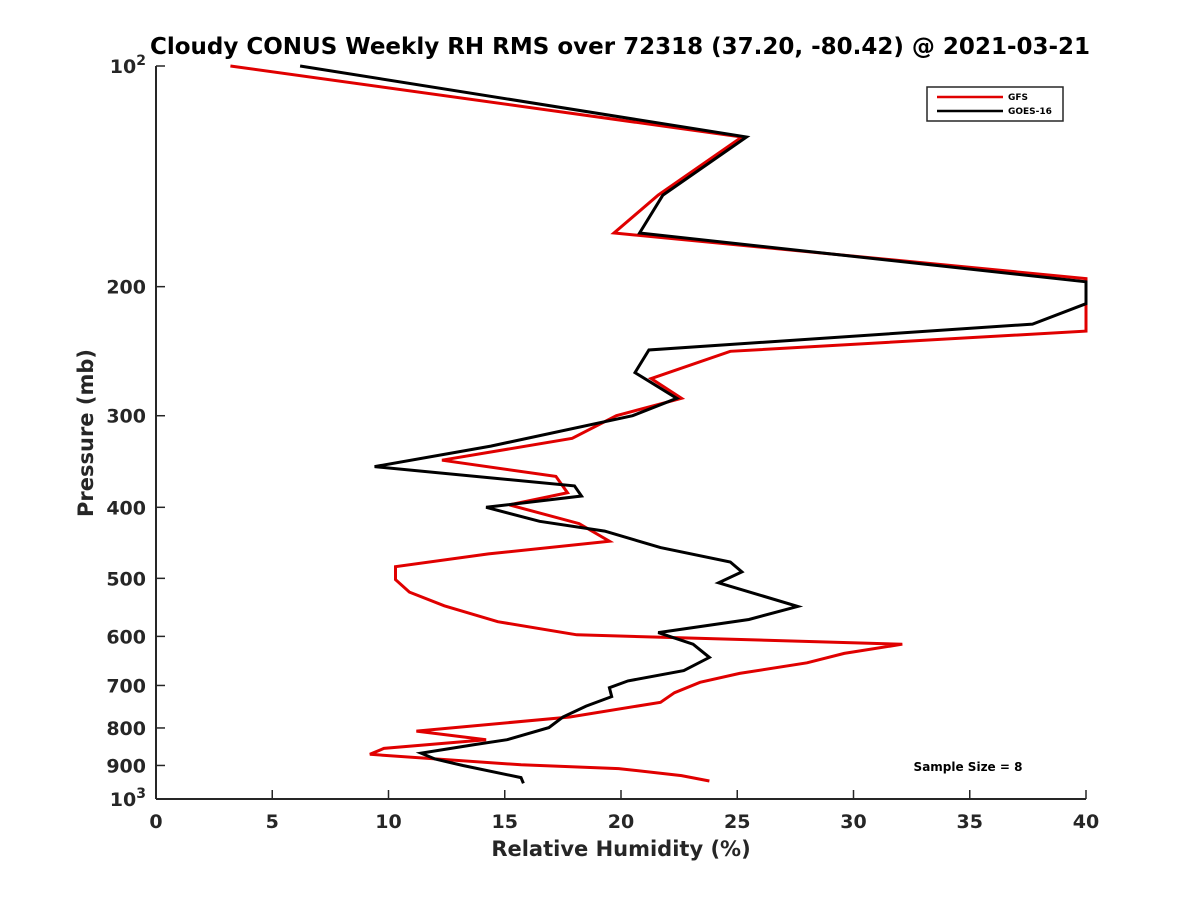  What do you see at coordinates (86, 433) in the screenshot?
I see `y-axis-label: Pressure (mb)` at bounding box center [86, 433].